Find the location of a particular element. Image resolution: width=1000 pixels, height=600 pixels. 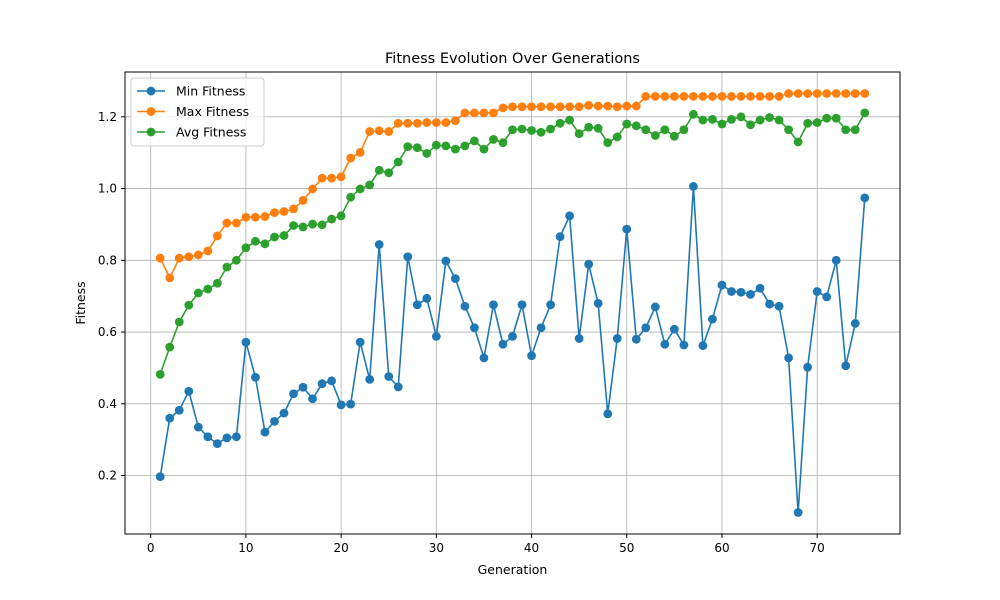

chart-title: Fitness Evolution Over Generations is located at coordinates (512, 59).